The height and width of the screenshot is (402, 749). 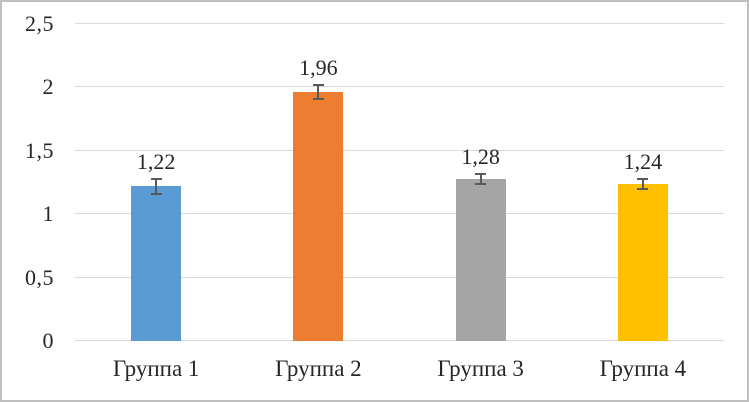 I want to click on y-axis-tick-label: 1,5, so click(x=39, y=150).